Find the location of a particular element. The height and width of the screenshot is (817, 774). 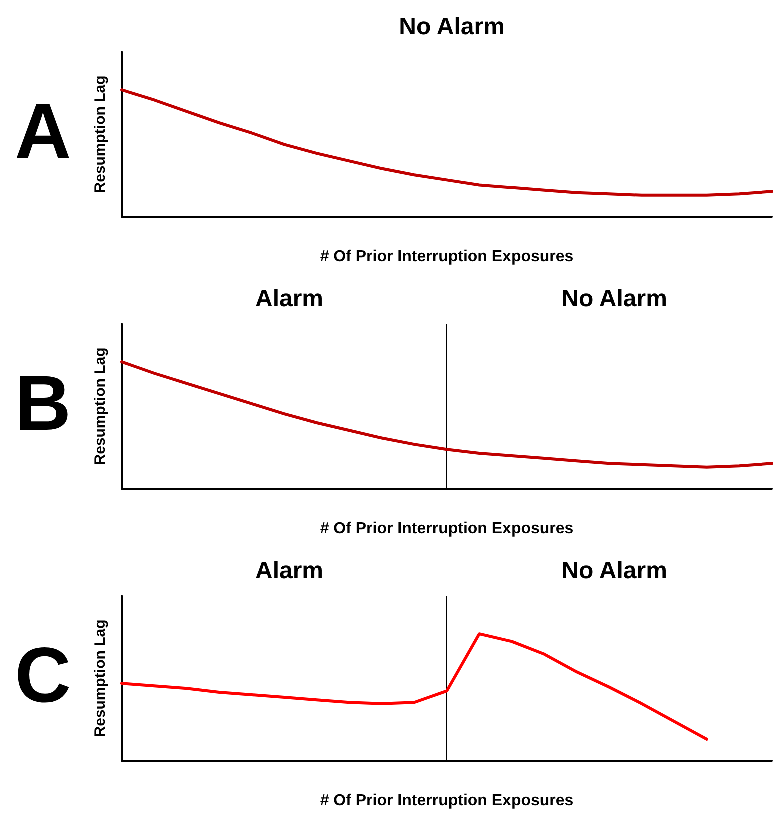

chart-title: B is located at coordinates (43, 403).